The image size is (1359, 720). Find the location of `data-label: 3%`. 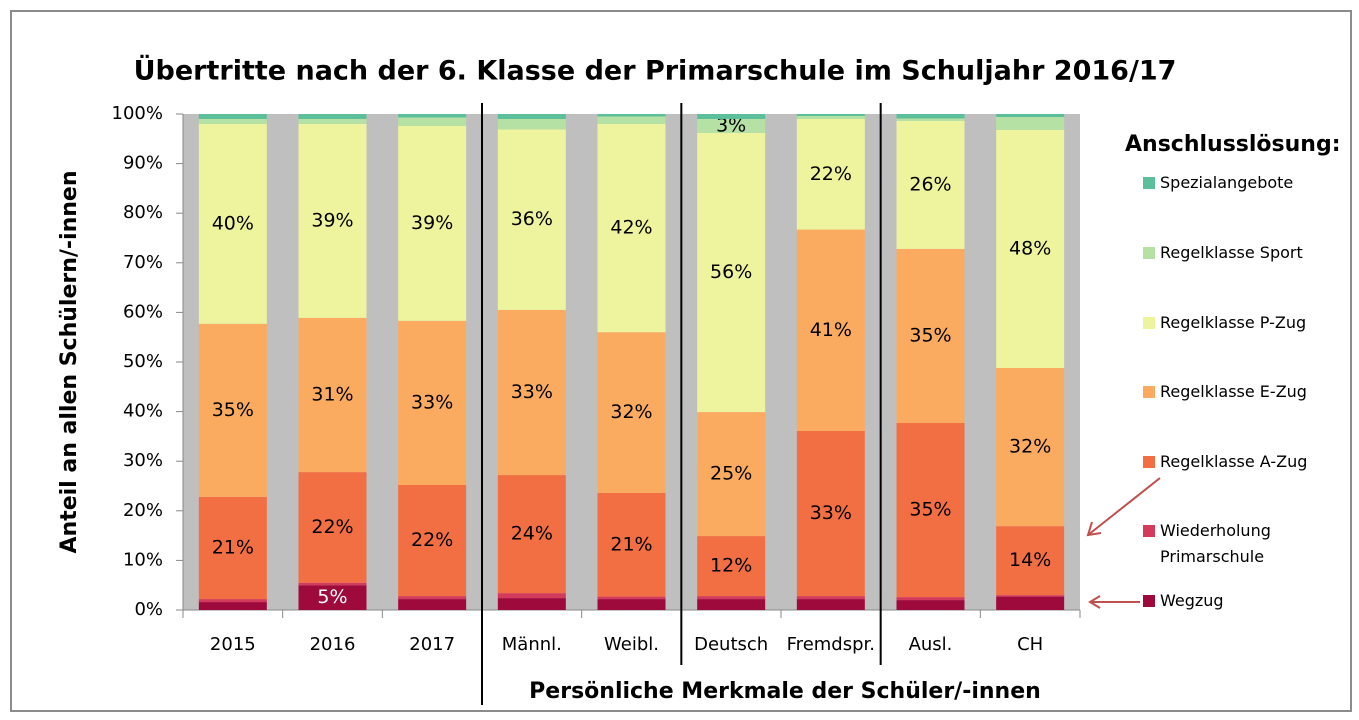

data-label: 3% is located at coordinates (731, 125).